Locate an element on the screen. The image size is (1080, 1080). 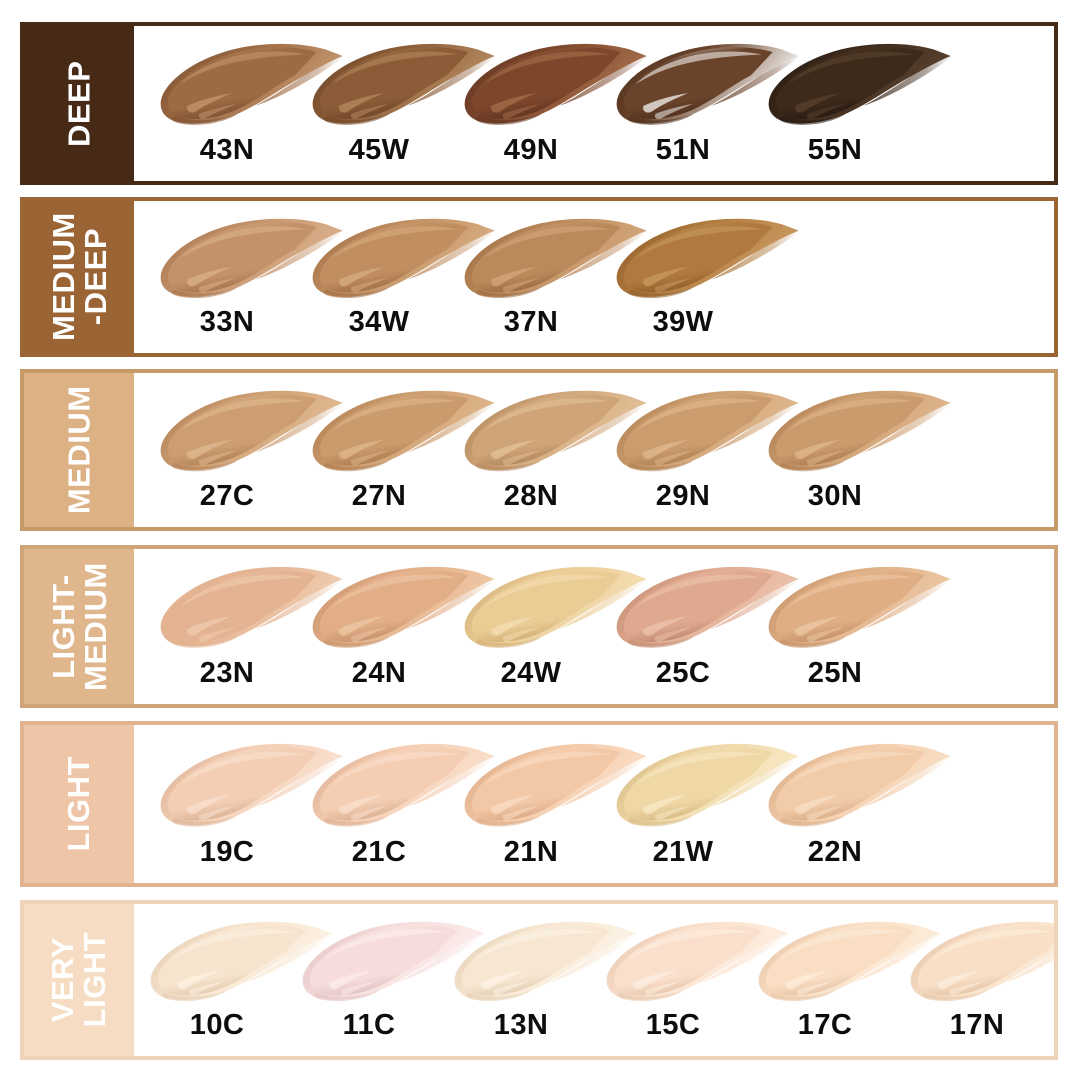
shade-swatch-37N: 37N is located at coordinates (561, 277).